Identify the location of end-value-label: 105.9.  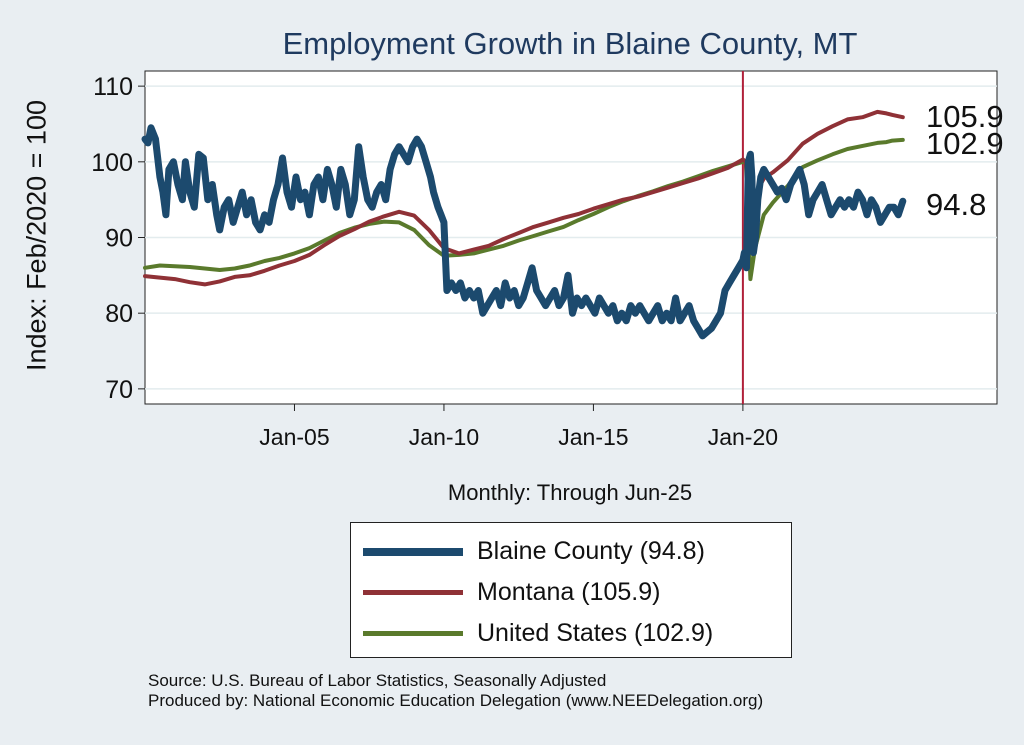
(965, 116).